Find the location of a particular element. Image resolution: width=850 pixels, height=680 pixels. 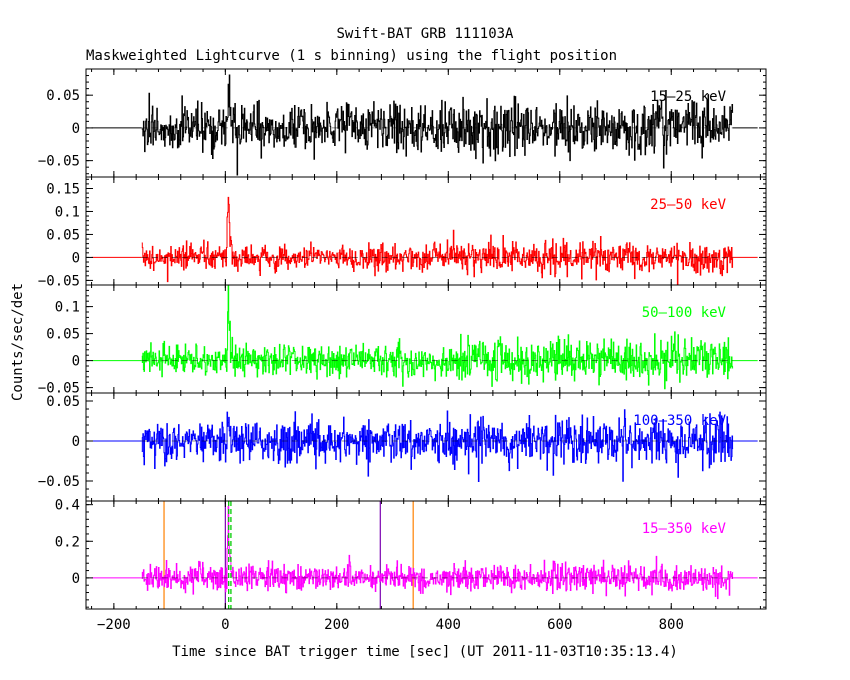

series-label: 15–25 keV is located at coordinates (688, 97).